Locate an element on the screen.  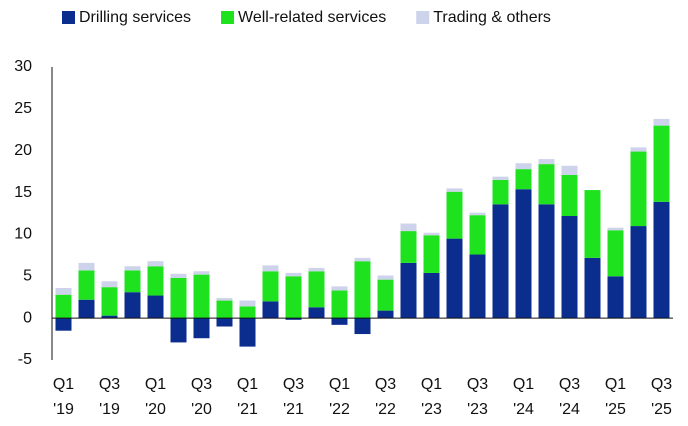
y-tick-label: 15 is located at coordinates (23, 192).